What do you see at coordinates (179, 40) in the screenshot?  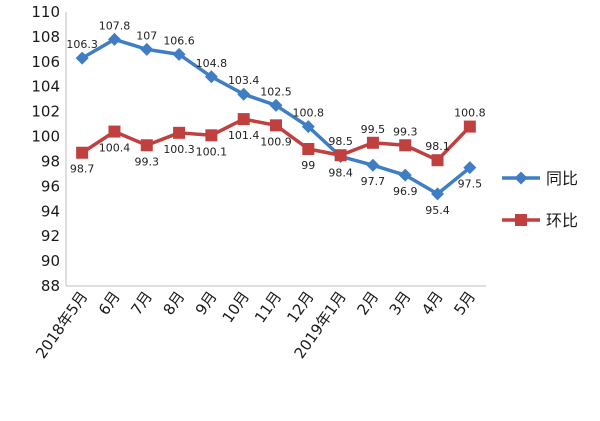 I see `data-label: 106.6` at bounding box center [179, 40].